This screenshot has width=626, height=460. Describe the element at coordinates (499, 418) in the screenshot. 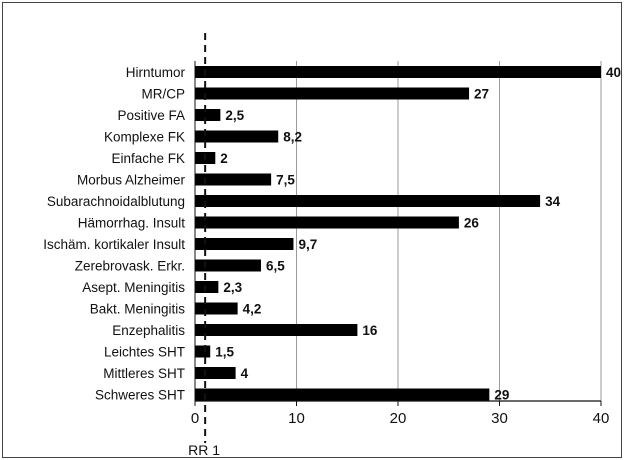

I see `x-tick-label: 30` at that location.